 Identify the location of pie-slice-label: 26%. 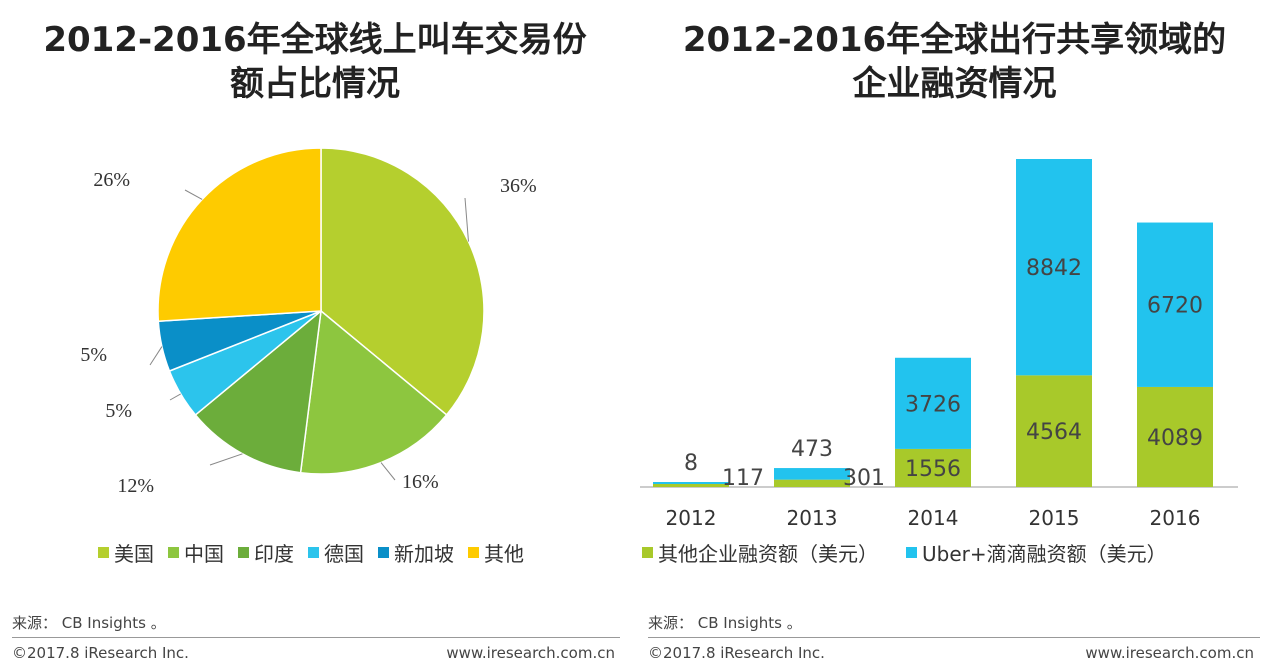
(111, 180).